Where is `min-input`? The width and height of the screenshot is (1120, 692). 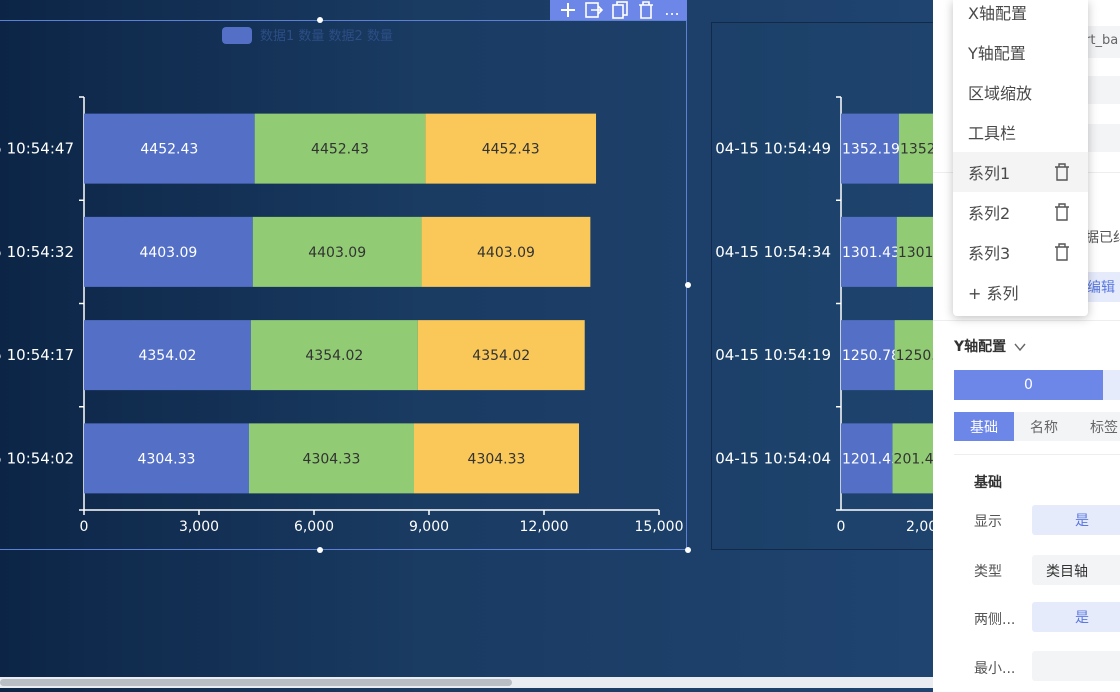
min-input is located at coordinates (1076, 666).